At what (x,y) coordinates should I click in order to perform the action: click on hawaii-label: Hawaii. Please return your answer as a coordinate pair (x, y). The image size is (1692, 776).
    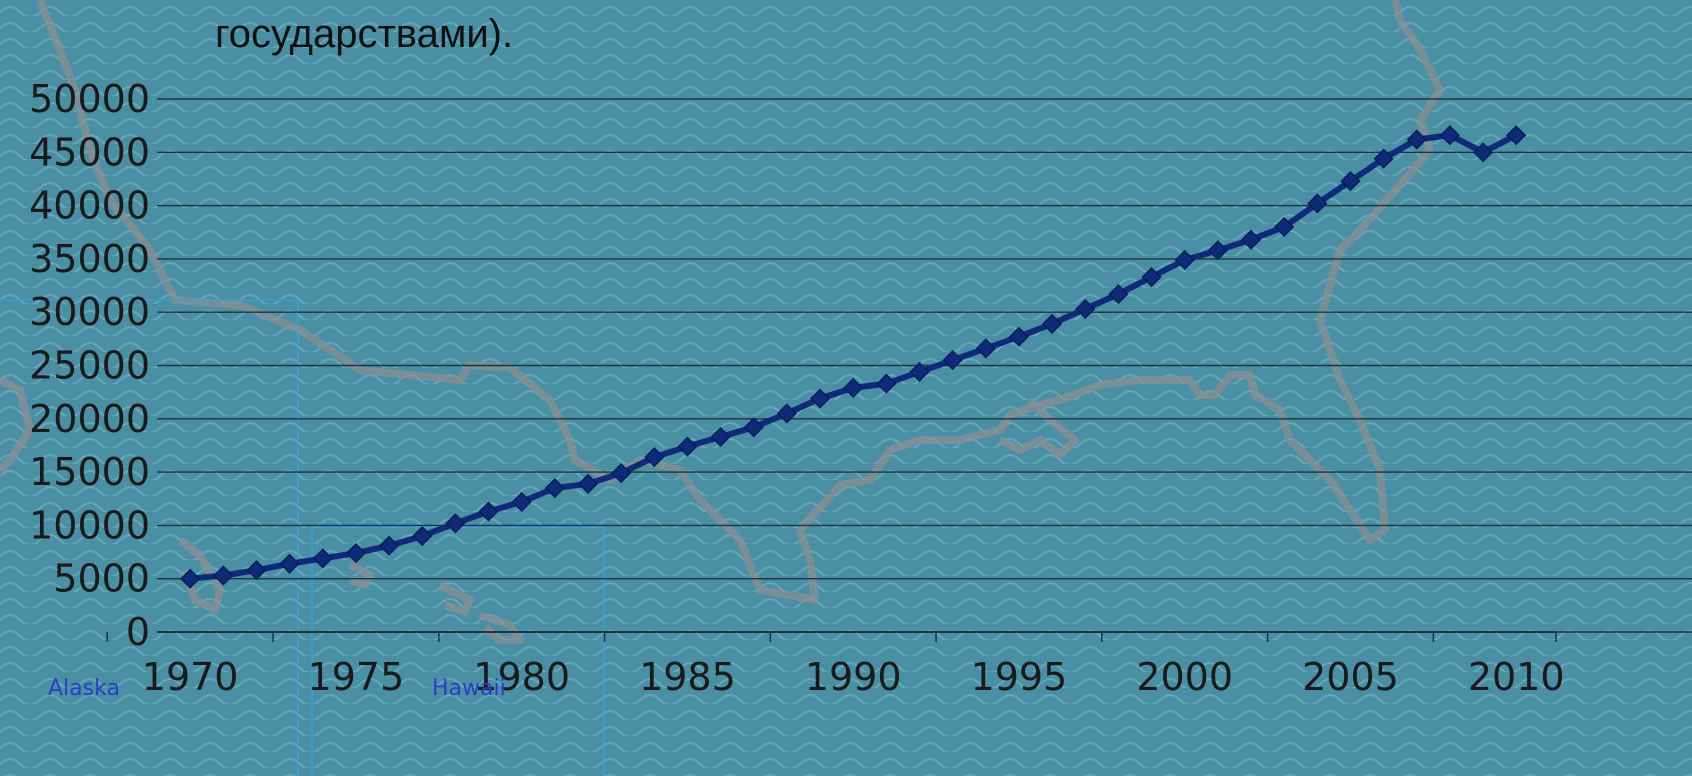
    Looking at the image, I should click on (469, 688).